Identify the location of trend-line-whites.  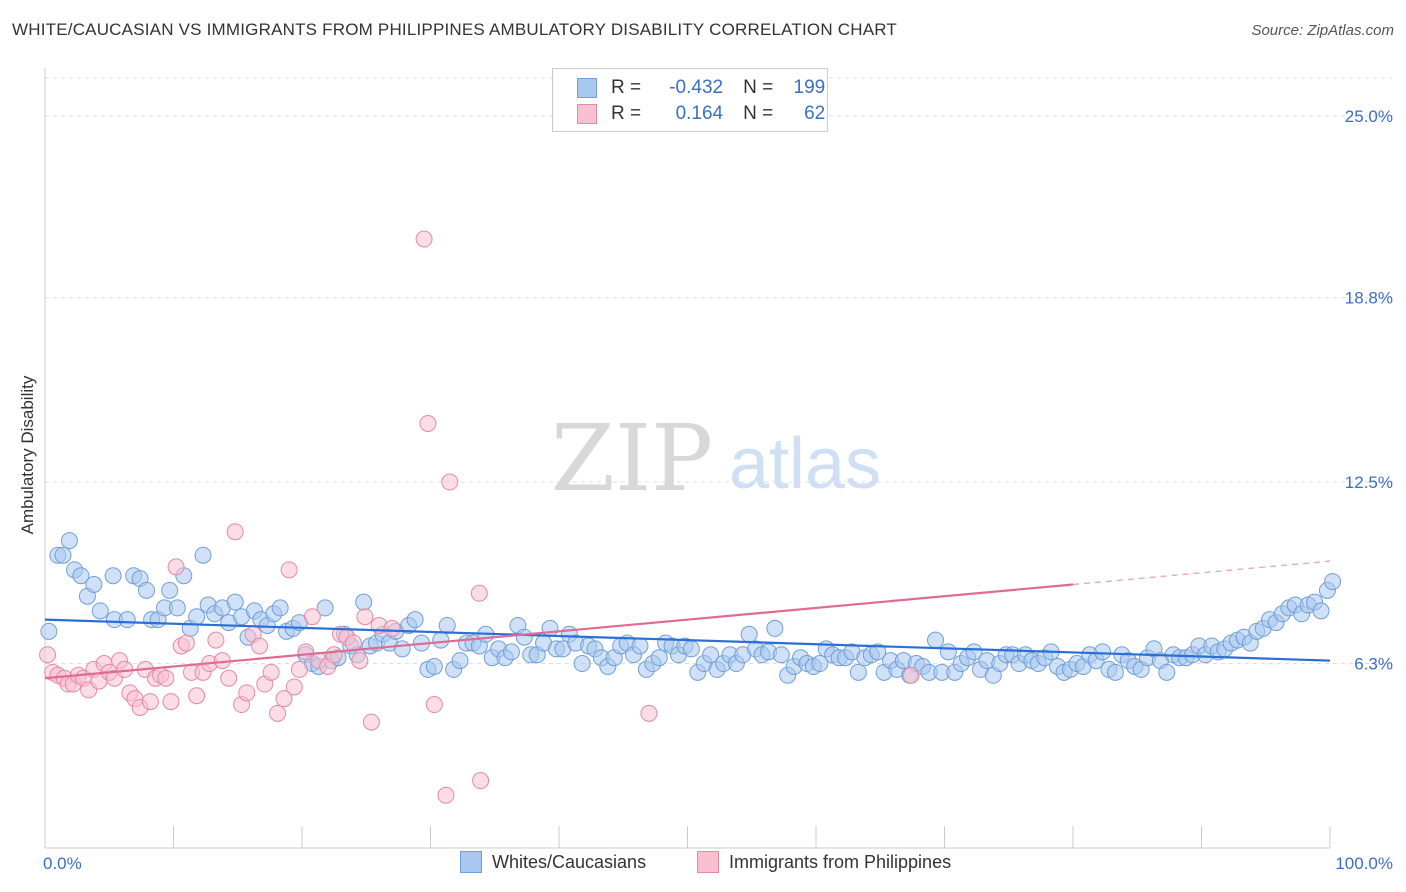
(687, 640).